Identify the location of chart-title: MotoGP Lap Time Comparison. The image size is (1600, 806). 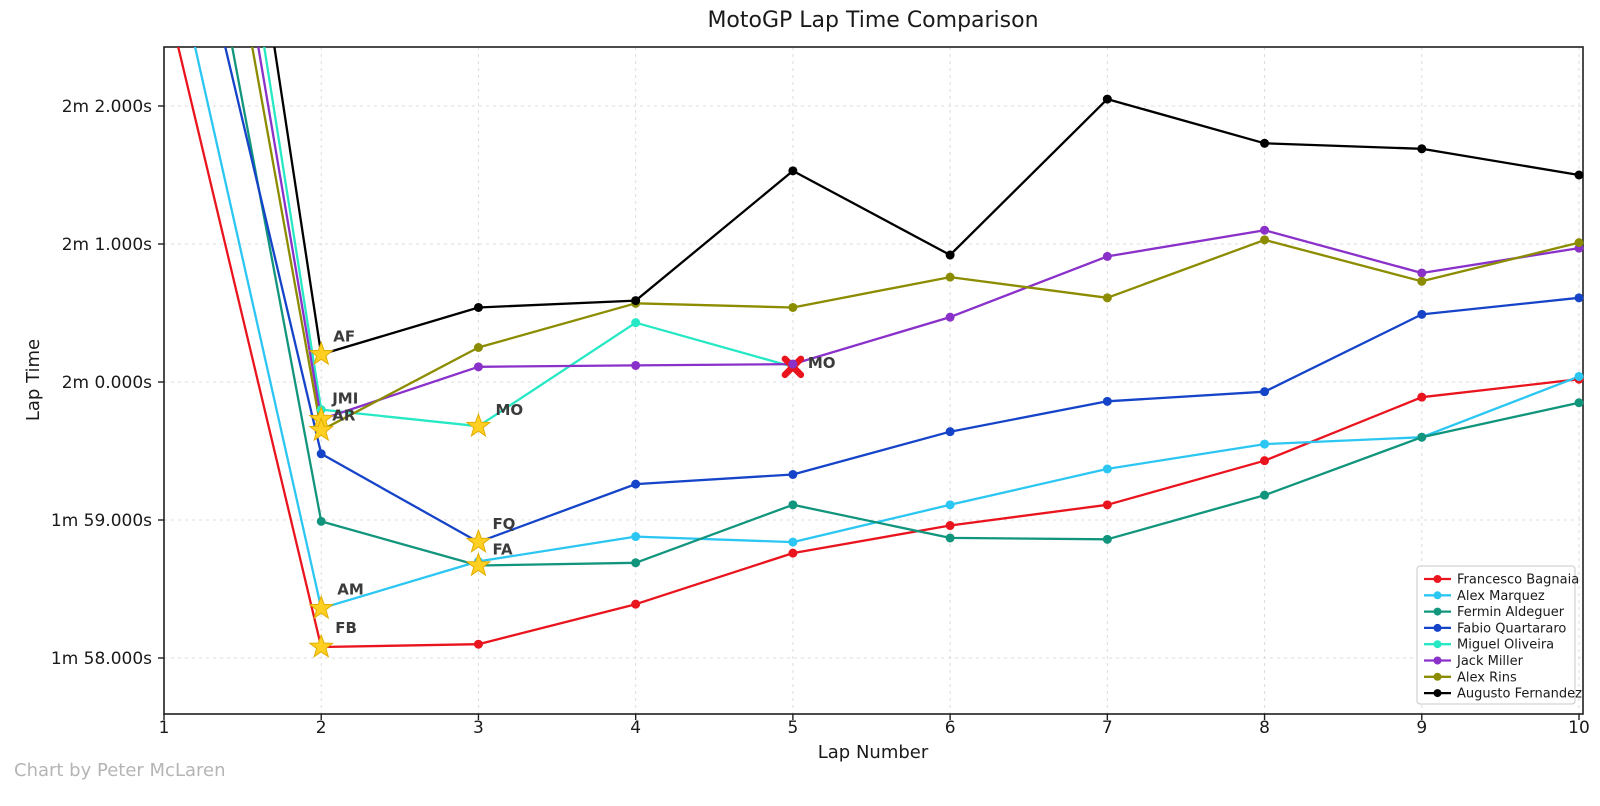
(872, 20).